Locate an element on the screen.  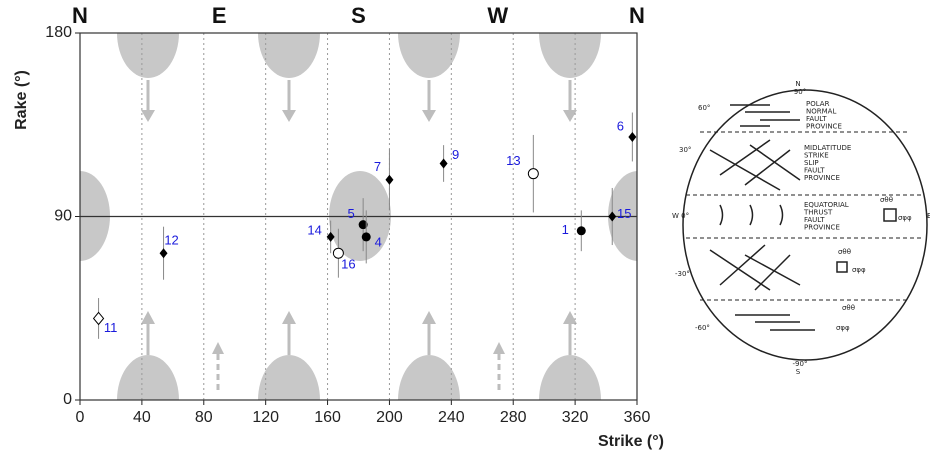
y-tick-label: 0 is located at coordinates (67, 399).